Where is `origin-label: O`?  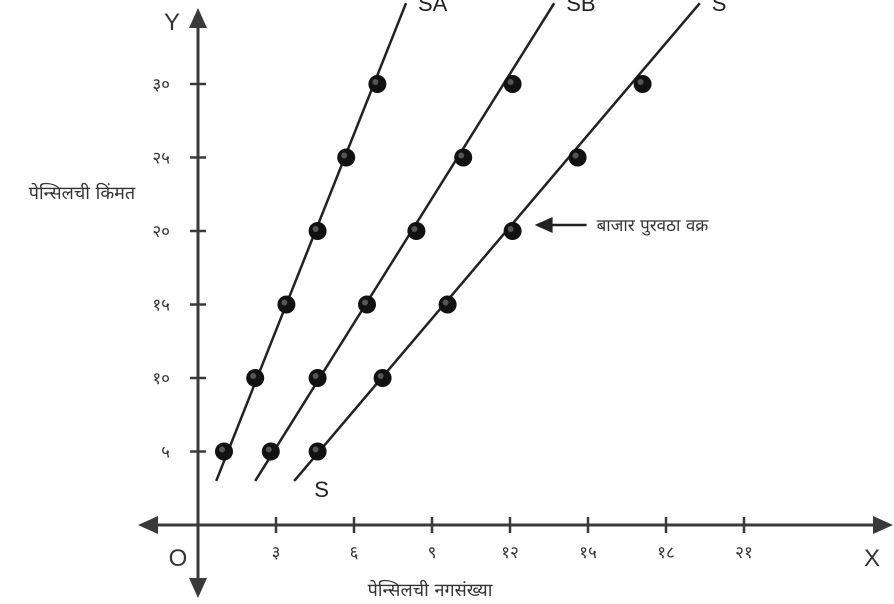
origin-label: O is located at coordinates (178, 558).